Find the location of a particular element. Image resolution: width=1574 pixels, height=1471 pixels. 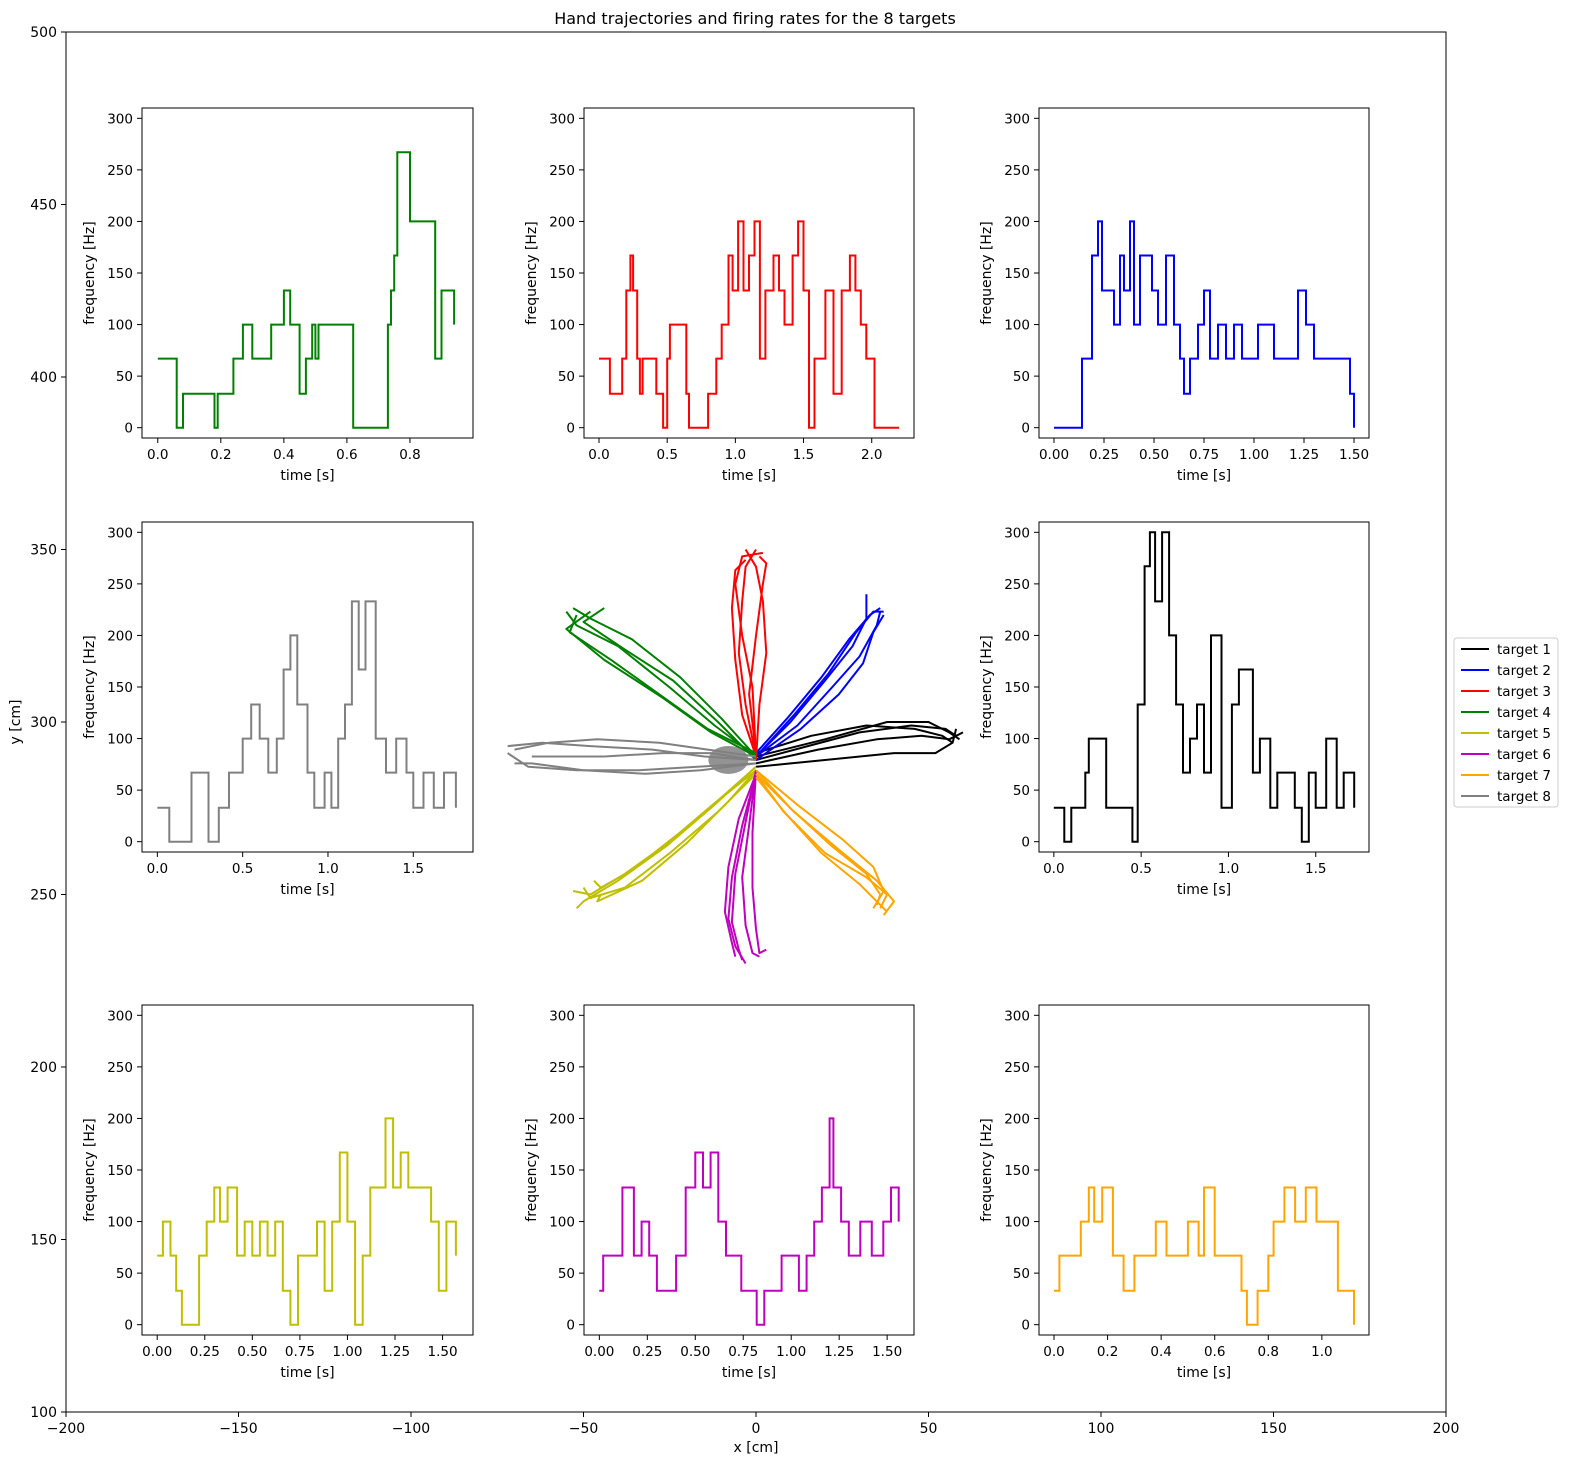

main-ytick-label: 150 is located at coordinates (43, 1241).